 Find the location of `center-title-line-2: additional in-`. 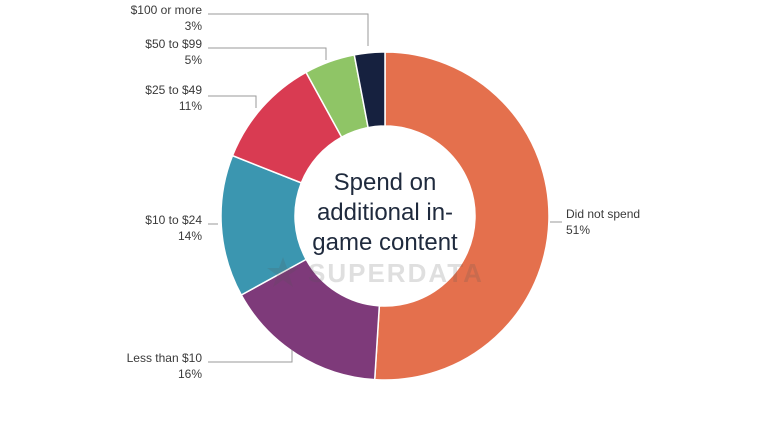

center-title-line-2: additional in- is located at coordinates (385, 212).